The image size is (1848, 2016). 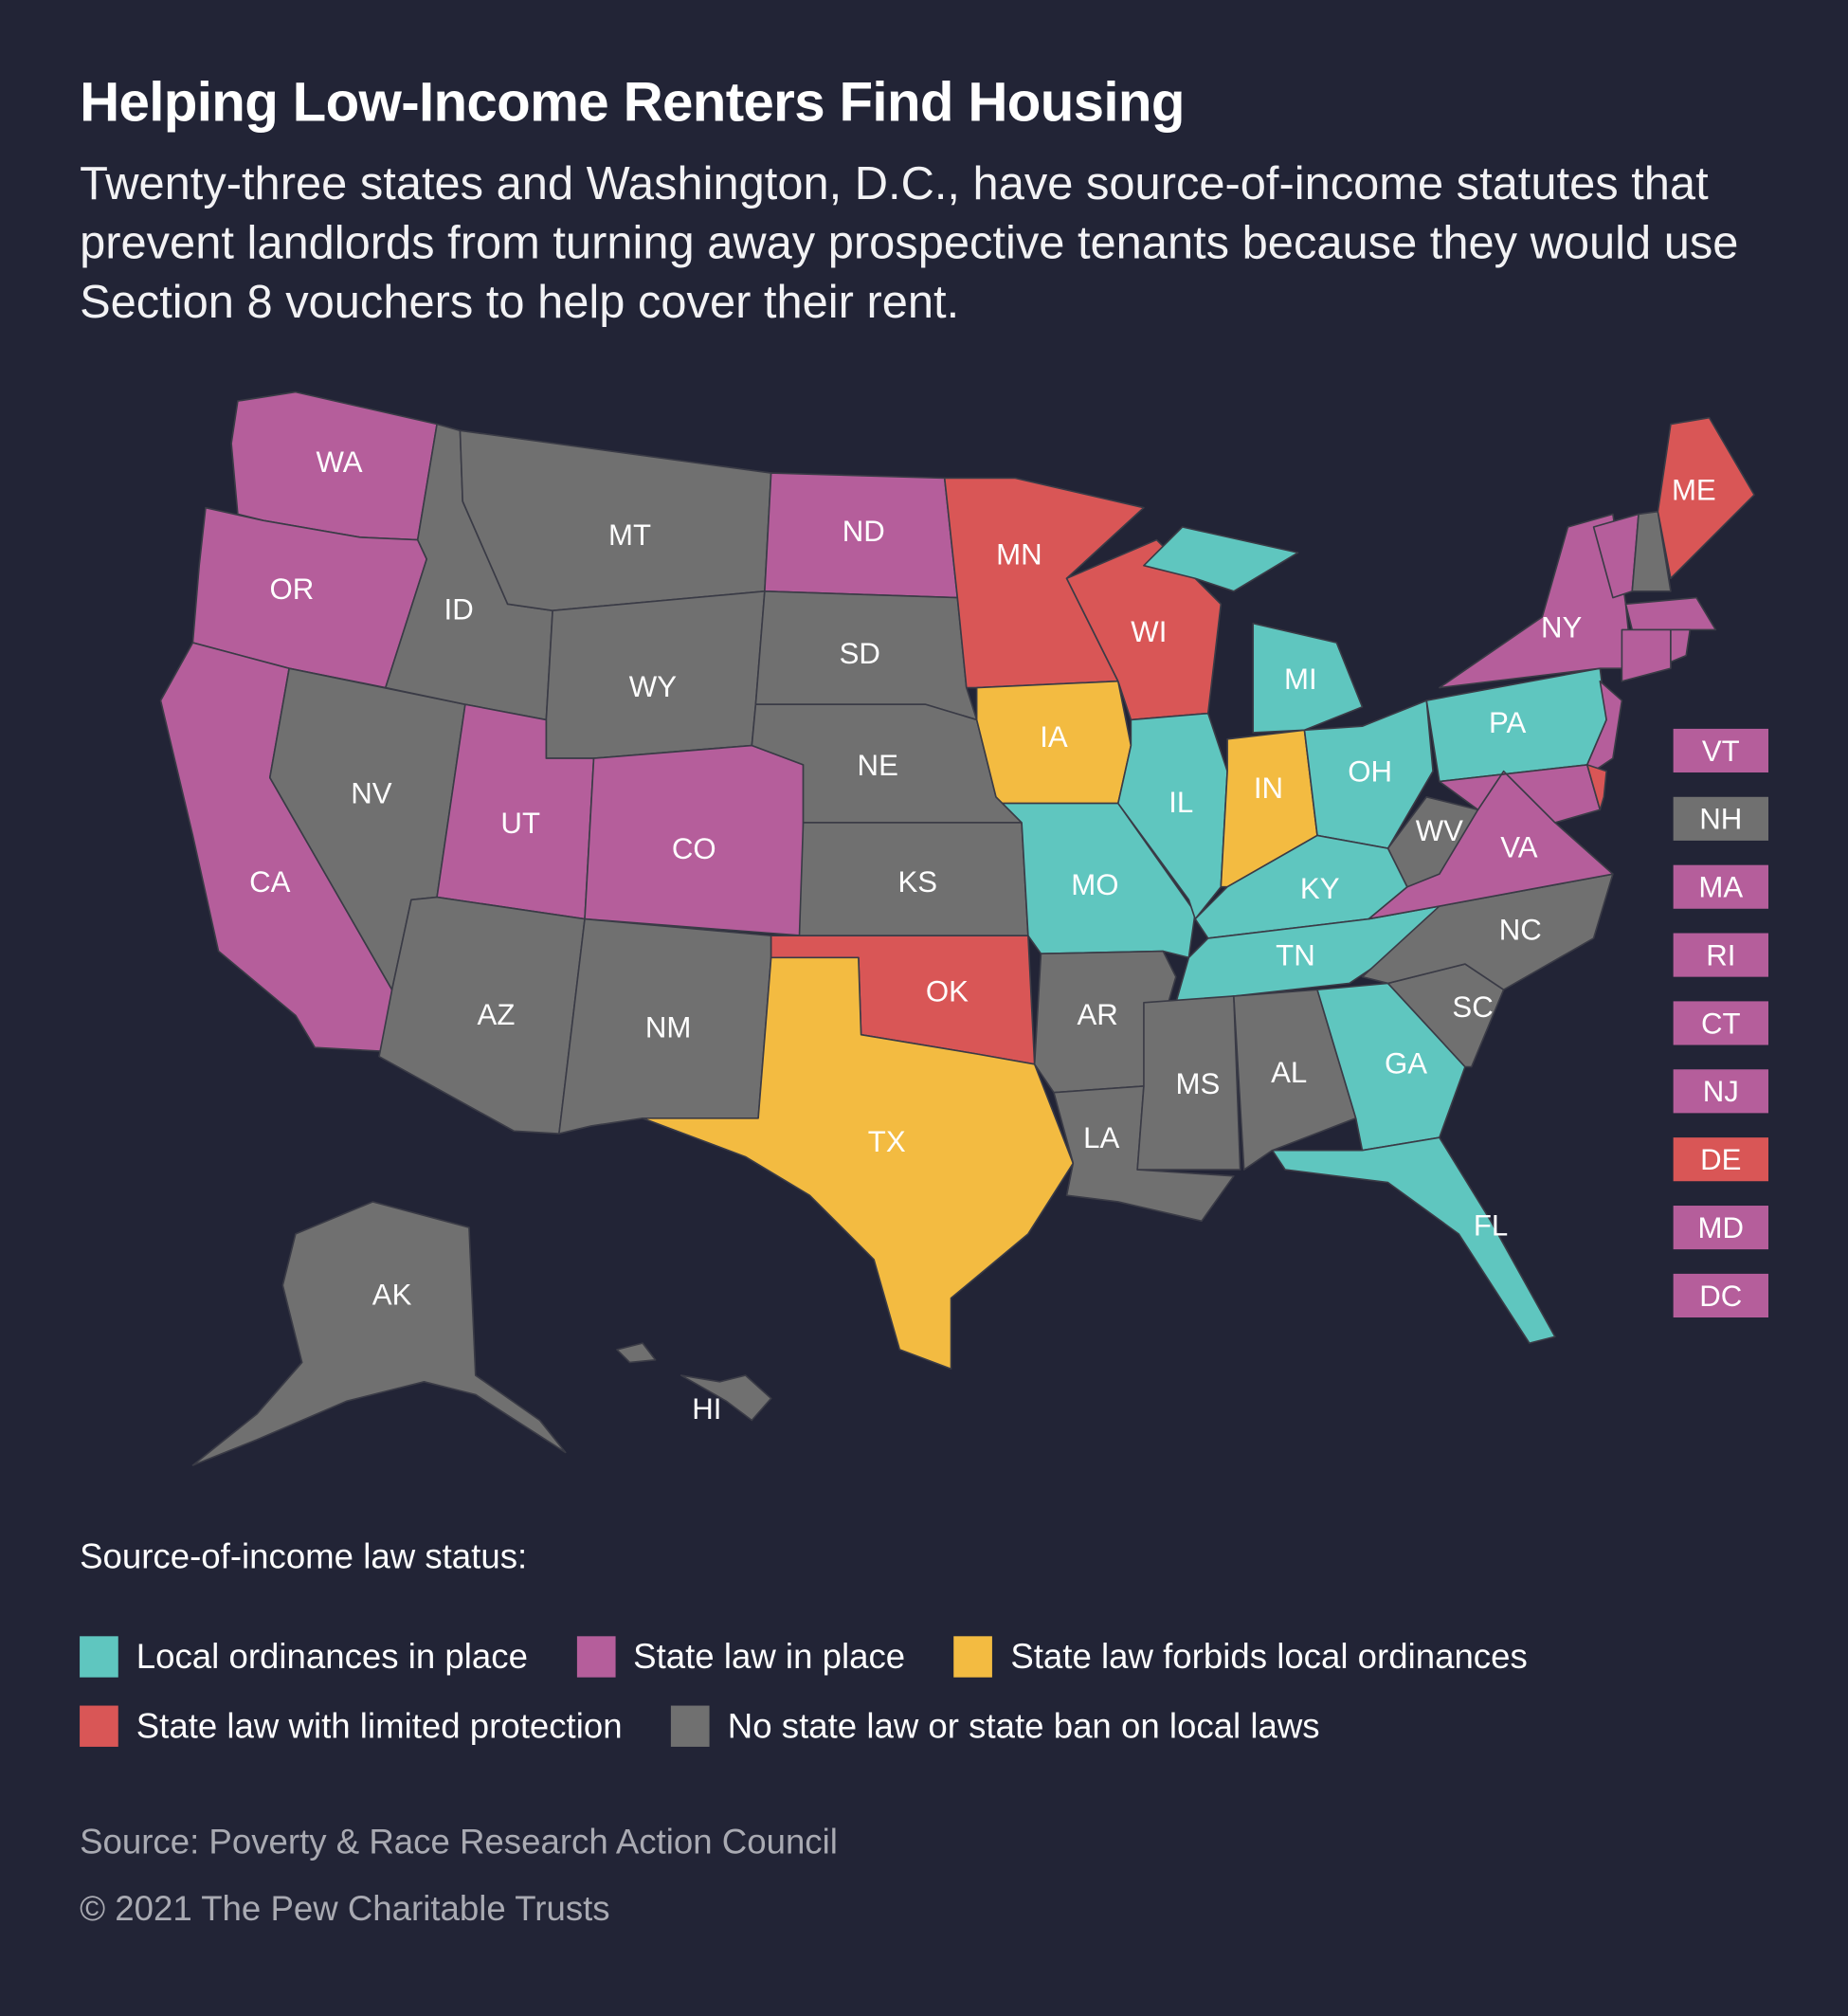 I want to click on box-VT: VT, so click(x=1720, y=750).